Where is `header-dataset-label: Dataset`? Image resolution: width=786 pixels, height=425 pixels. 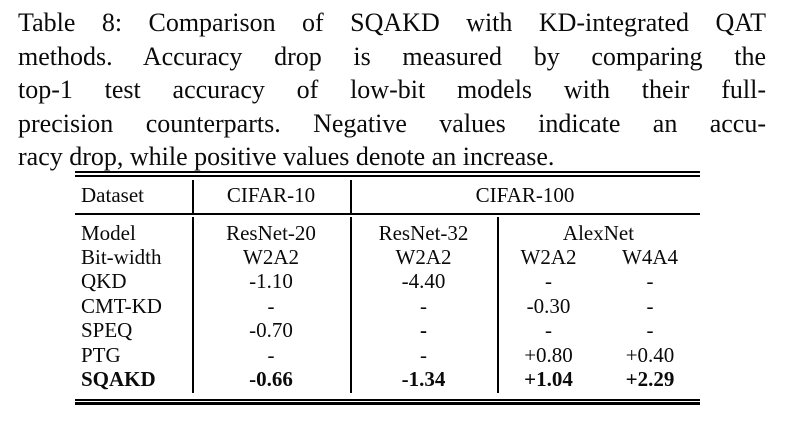 header-dataset-label: Dataset is located at coordinates (112, 194).